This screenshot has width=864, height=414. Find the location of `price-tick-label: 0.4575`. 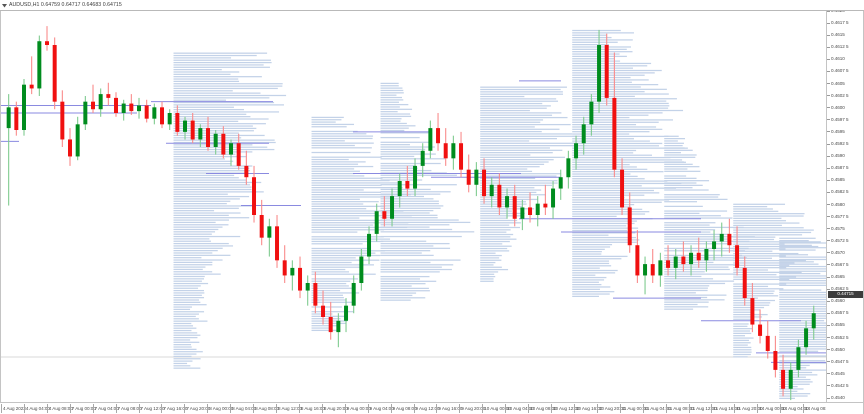

price-tick-label: 0.4575 is located at coordinates (838, 228).